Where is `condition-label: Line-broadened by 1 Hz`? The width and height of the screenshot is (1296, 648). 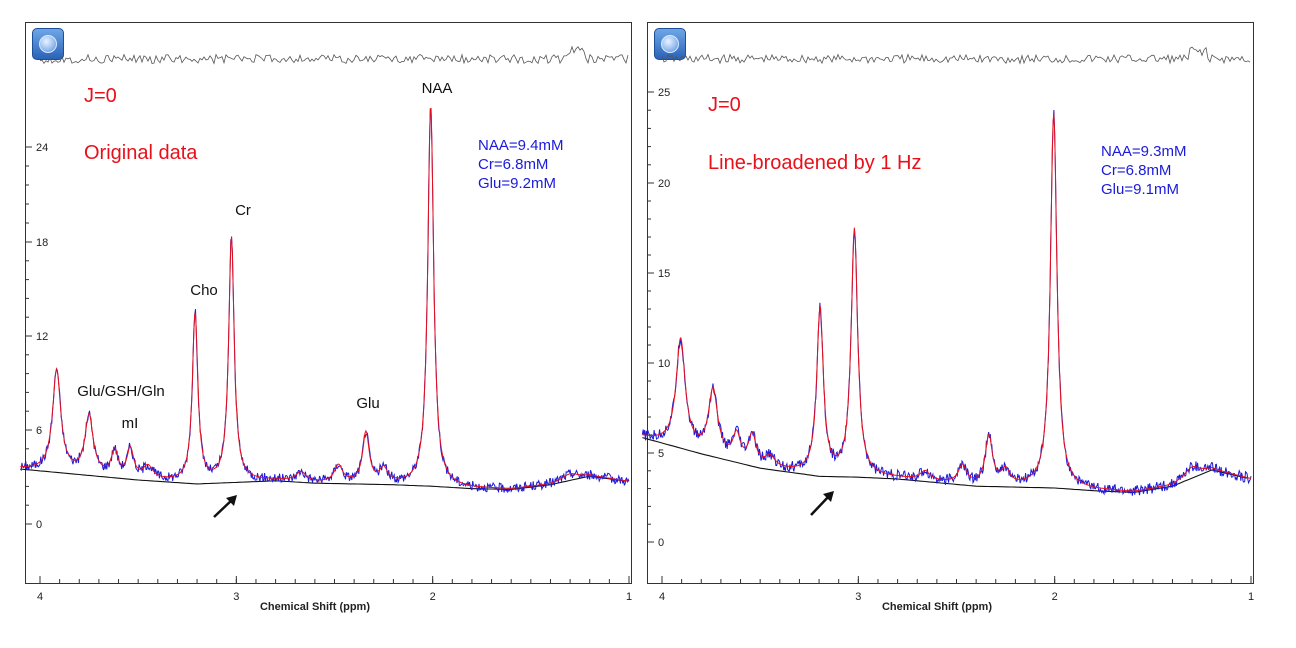 condition-label: Line-broadened by 1 Hz is located at coordinates (814, 163).